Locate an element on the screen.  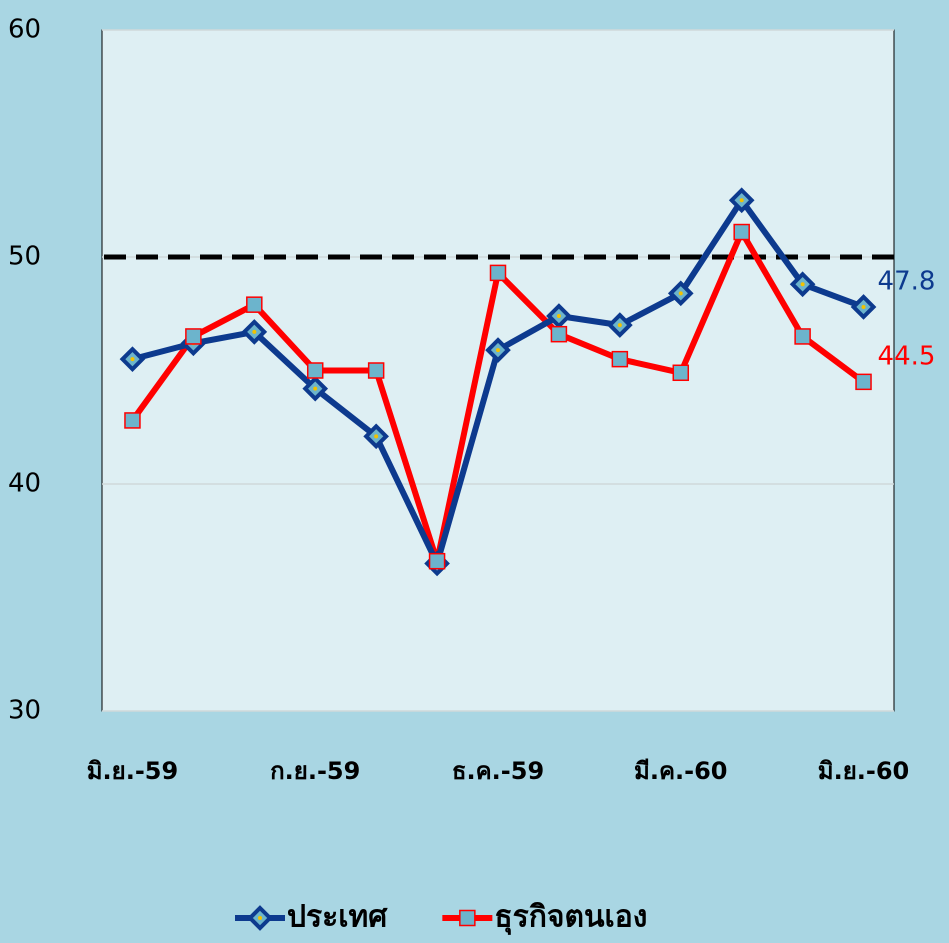
end-value-label: 47.8 is located at coordinates (907, 281).